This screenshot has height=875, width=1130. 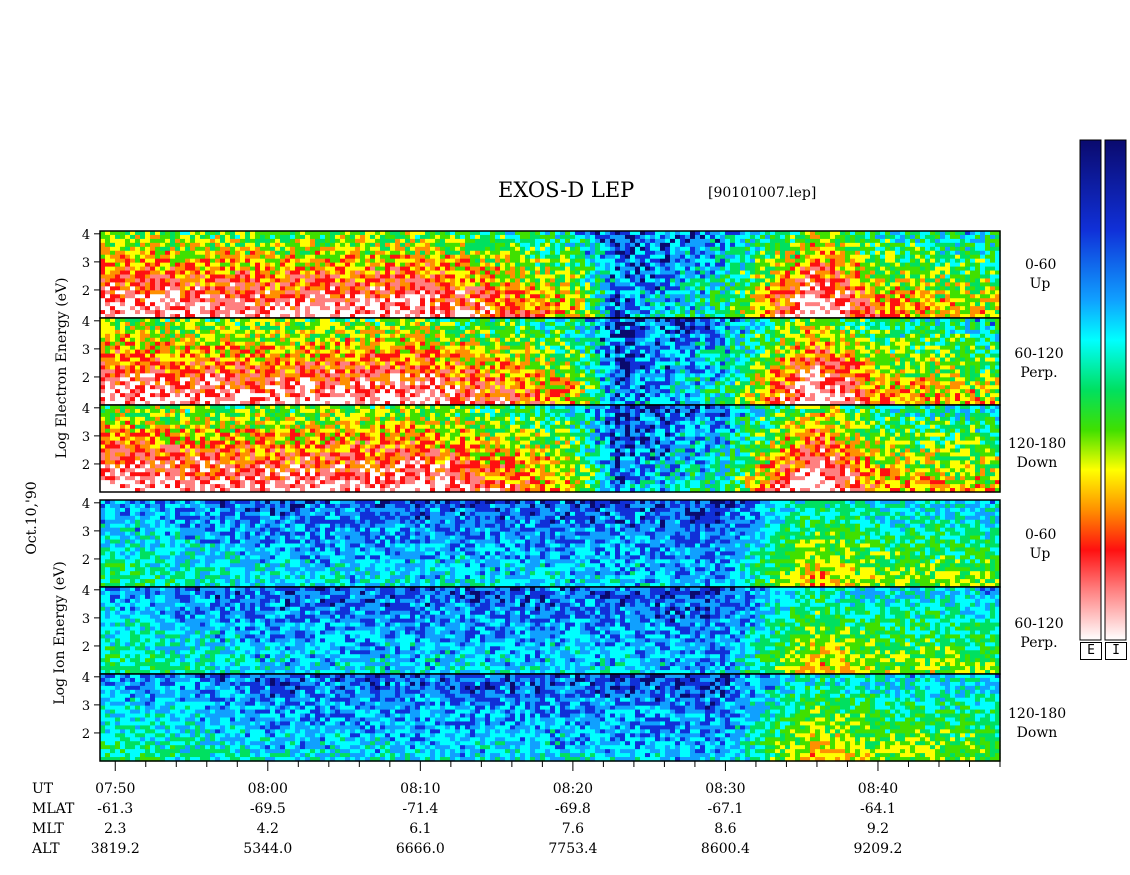 What do you see at coordinates (725, 829) in the screenshot?
I see `mlt-value: 8.6` at bounding box center [725, 829].